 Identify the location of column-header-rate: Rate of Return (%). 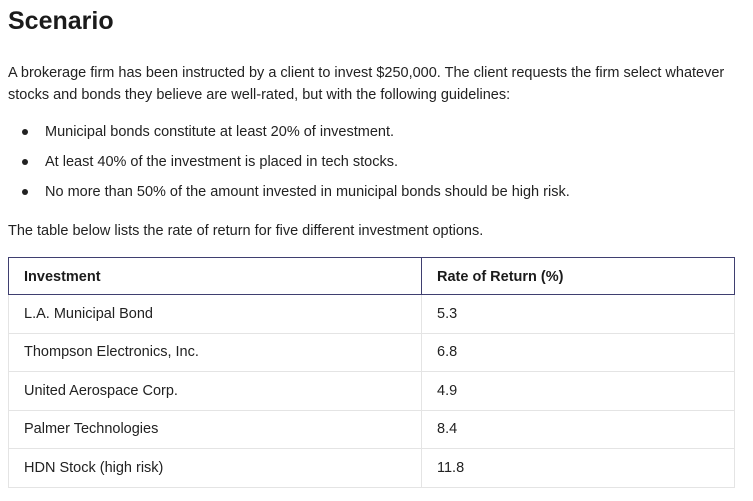
(578, 276).